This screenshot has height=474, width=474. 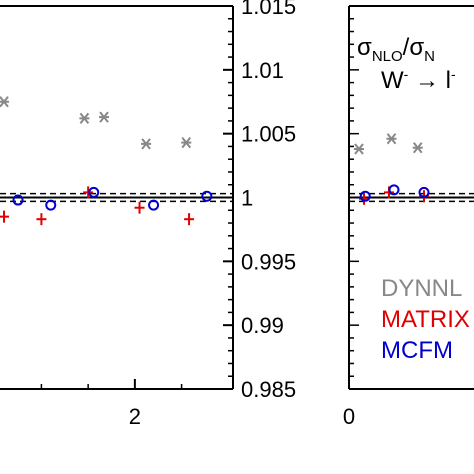 What do you see at coordinates (262, 325) in the screenshot?
I see `y-tick-label: 0.99` at bounding box center [262, 325].